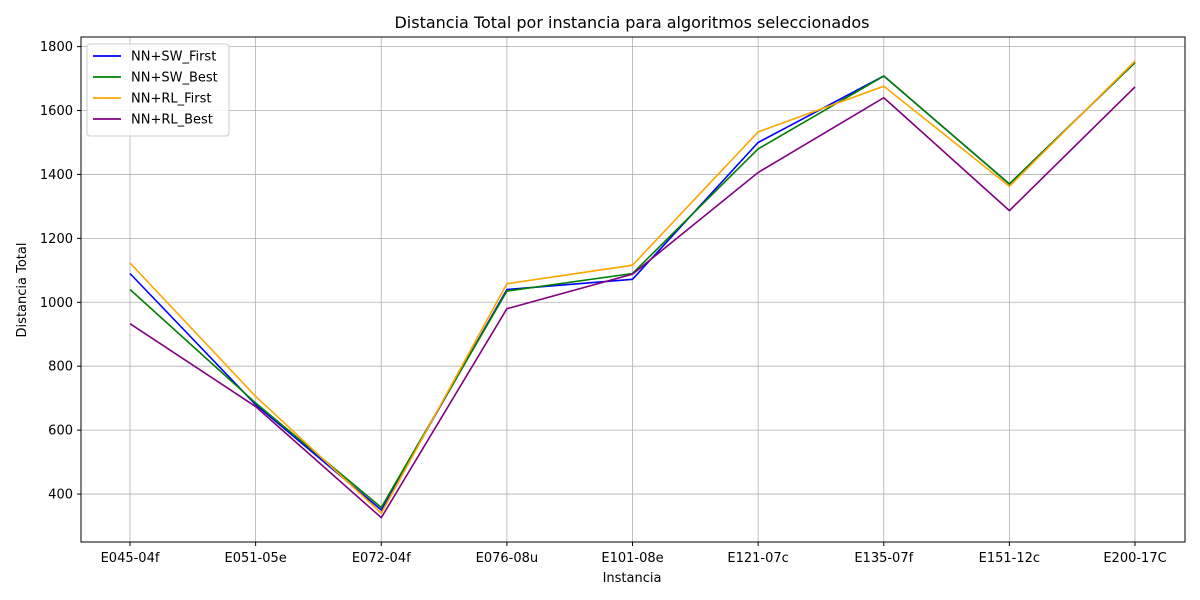 Image resolution: width=1200 pixels, height=600 pixels. Describe the element at coordinates (60, 431) in the screenshot. I see `y-tick-label: 600` at that location.